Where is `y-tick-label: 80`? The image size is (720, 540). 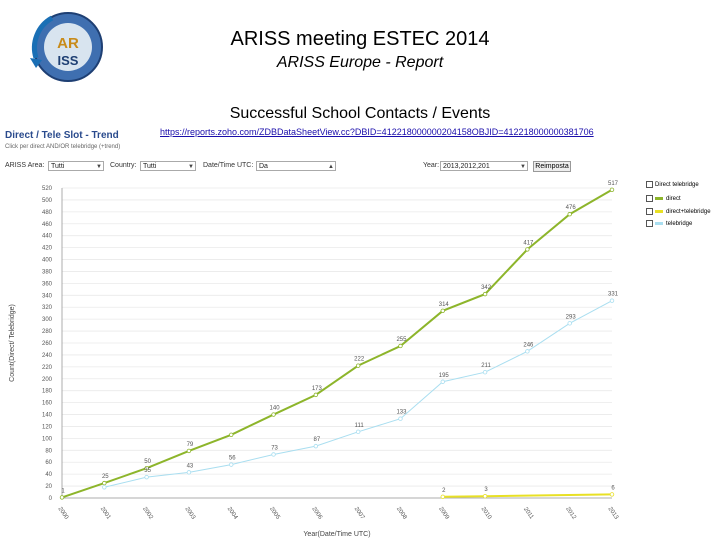 y-tick-label: 80 is located at coordinates (48, 451).